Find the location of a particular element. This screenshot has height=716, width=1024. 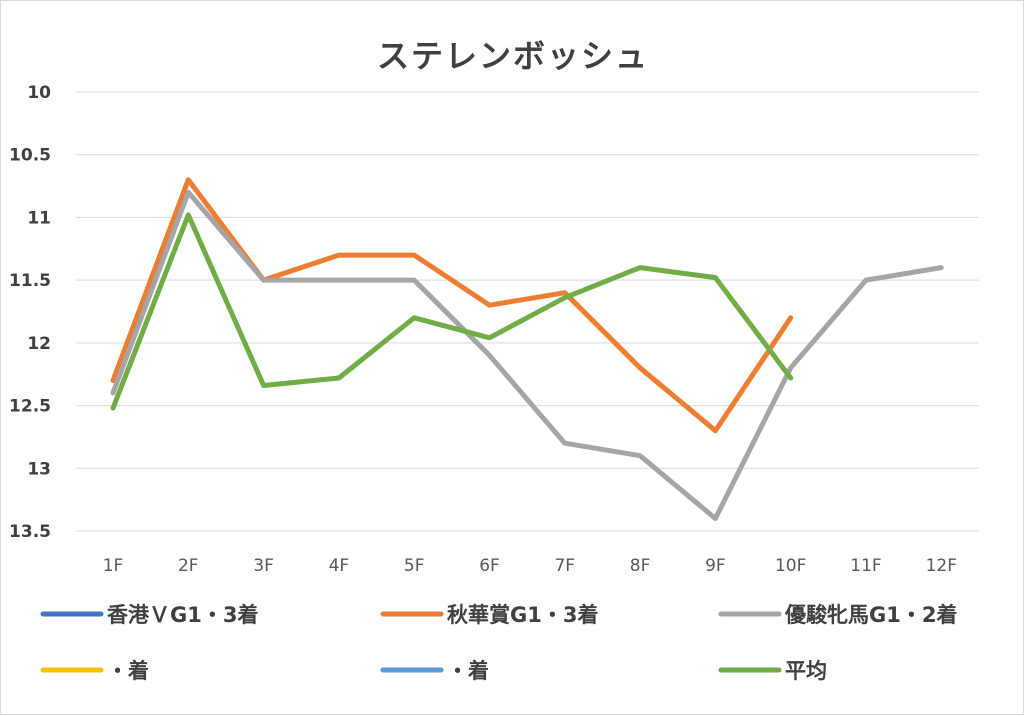

x-tick-label: 3F is located at coordinates (263, 566).